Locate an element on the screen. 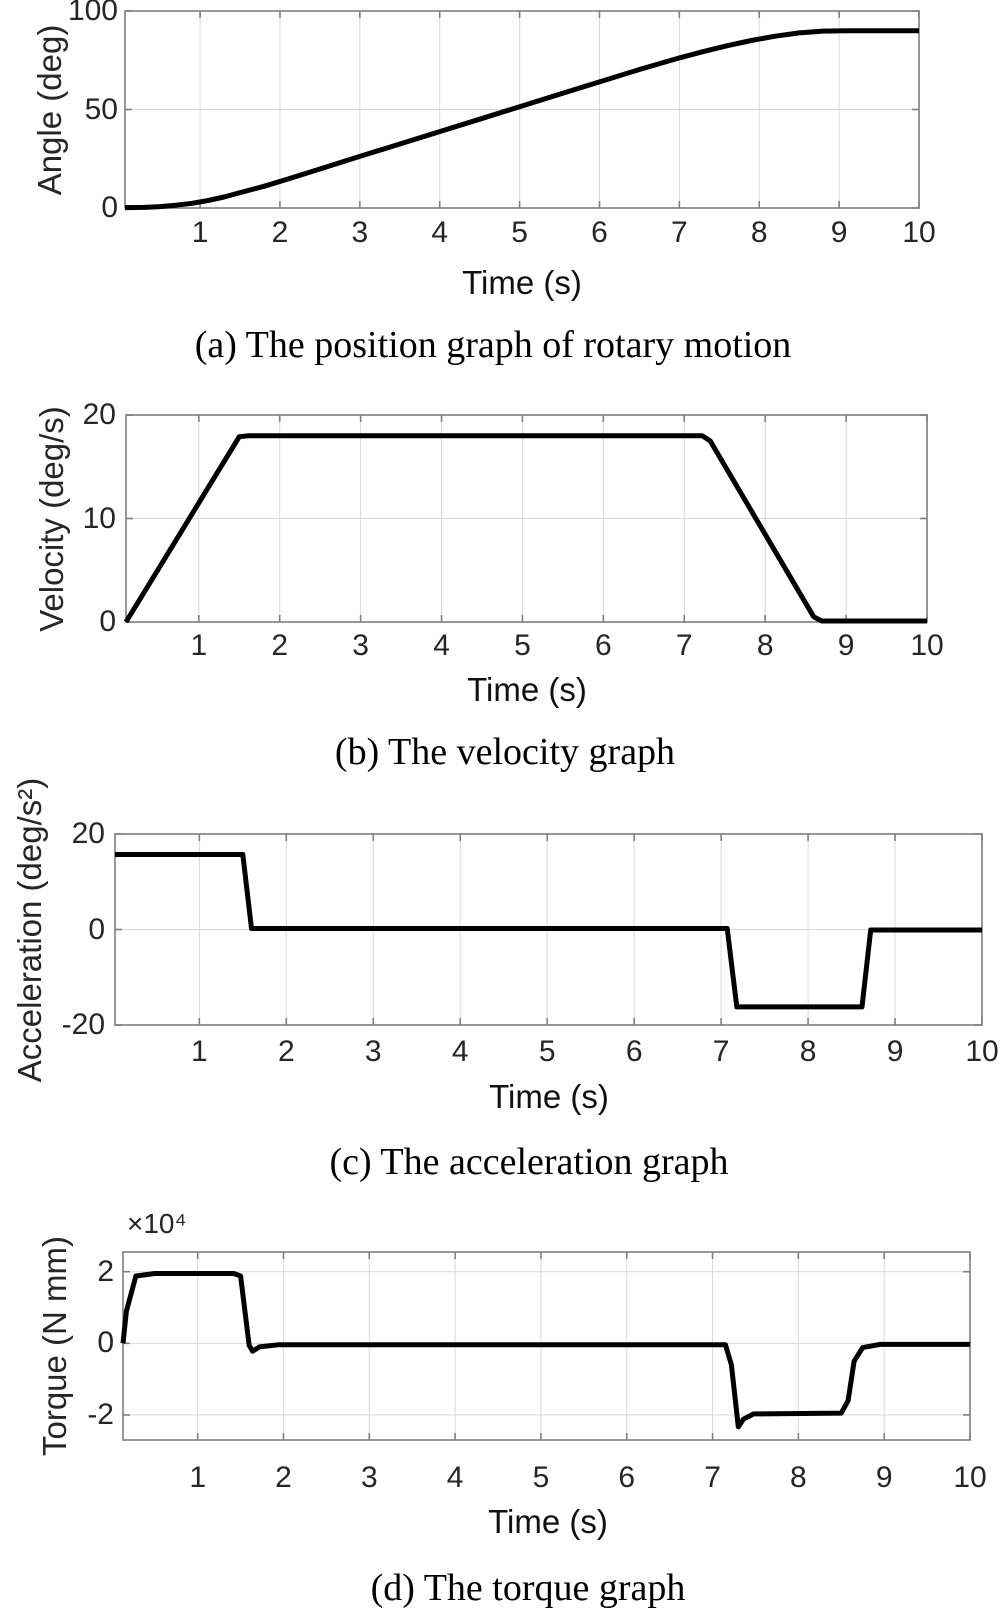 This screenshot has height=1615, width=1000. data-line-velocity is located at coordinates (525, 528).